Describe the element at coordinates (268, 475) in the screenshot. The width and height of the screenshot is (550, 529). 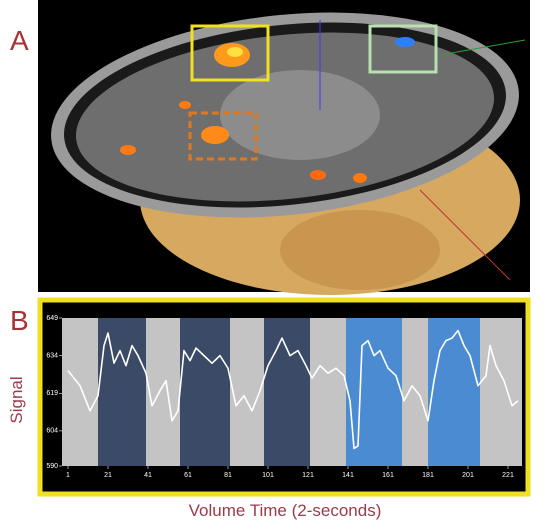
I see `x-tick-label: 101` at that location.